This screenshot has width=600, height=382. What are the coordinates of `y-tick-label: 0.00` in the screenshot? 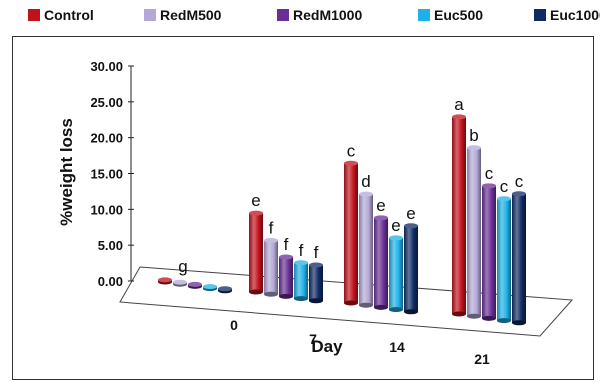 It's located at (110, 281).